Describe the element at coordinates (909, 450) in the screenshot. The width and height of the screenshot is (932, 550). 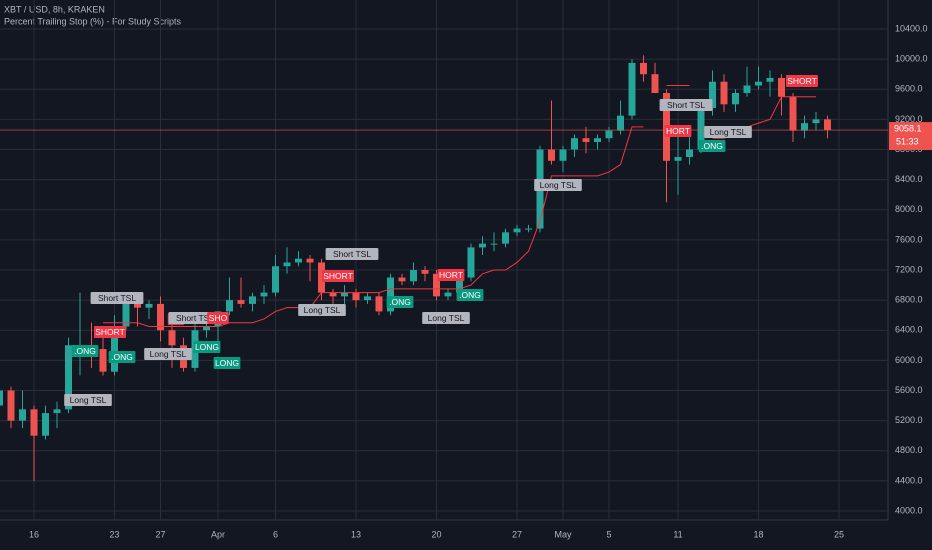
I see `y-tick-label: 4800.0` at that location.